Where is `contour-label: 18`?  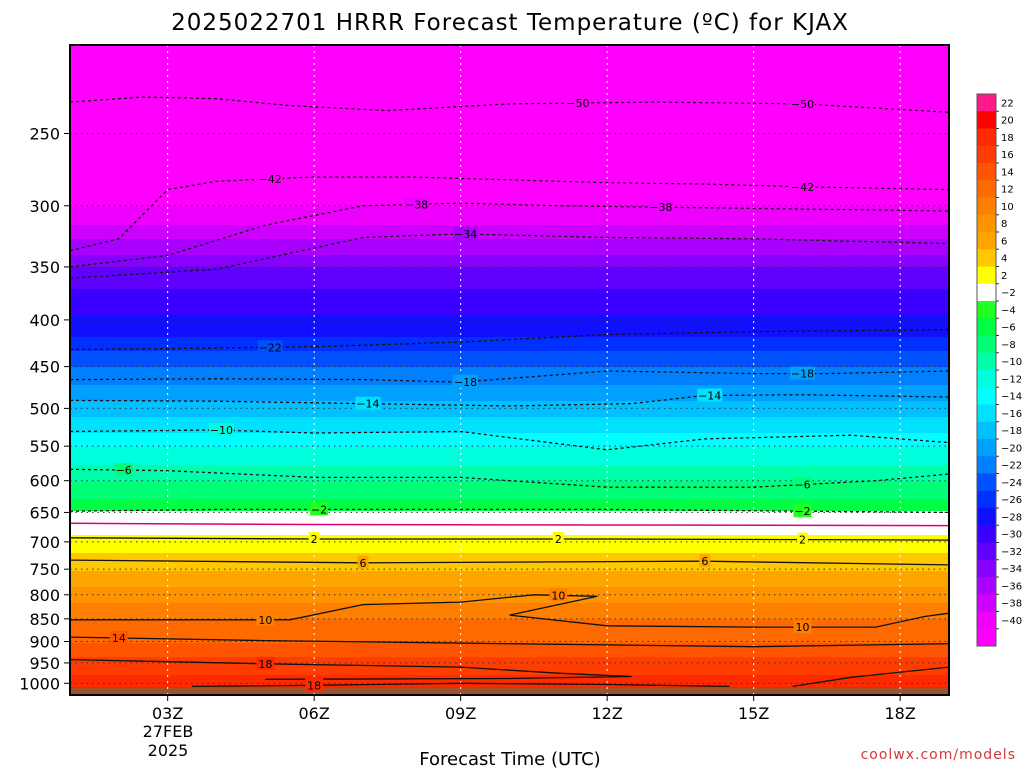 contour-label: 18 is located at coordinates (314, 685).